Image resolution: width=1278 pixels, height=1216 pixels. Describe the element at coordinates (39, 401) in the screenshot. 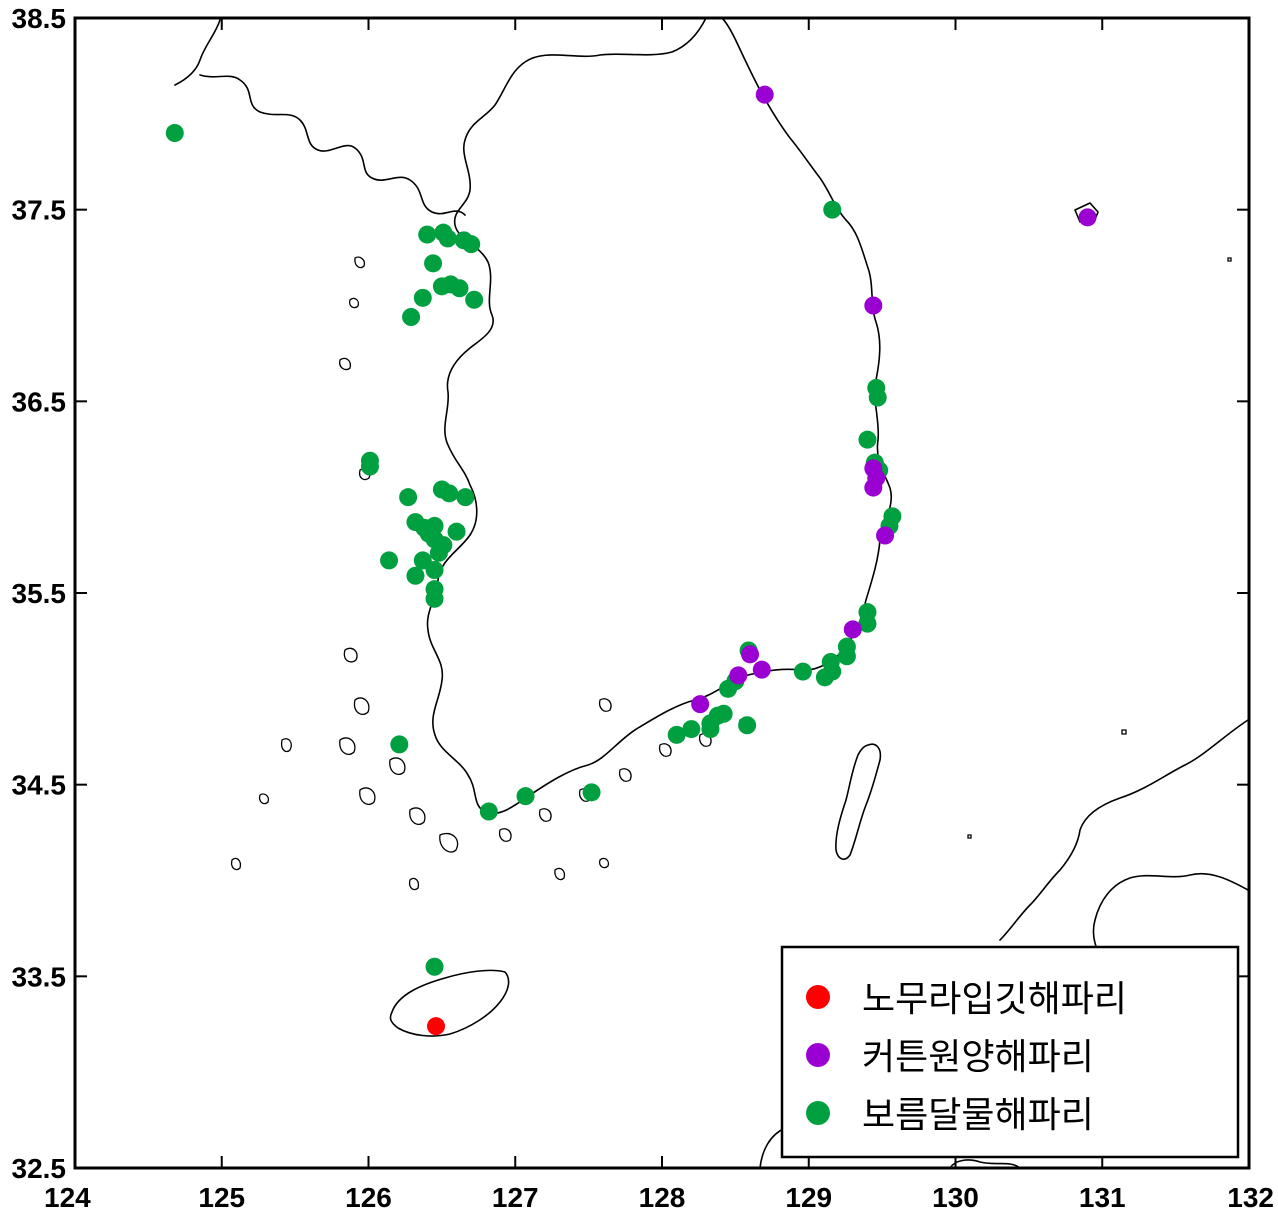

I see `y-tick-label-4: 36.5` at that location.